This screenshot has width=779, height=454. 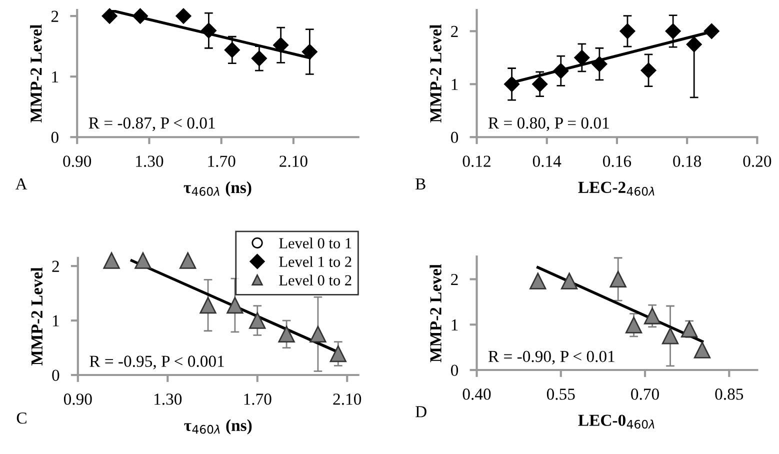 What do you see at coordinates (616, 421) in the screenshot?
I see `x-axis-title: LEC-0$_{460λ}$` at bounding box center [616, 421].